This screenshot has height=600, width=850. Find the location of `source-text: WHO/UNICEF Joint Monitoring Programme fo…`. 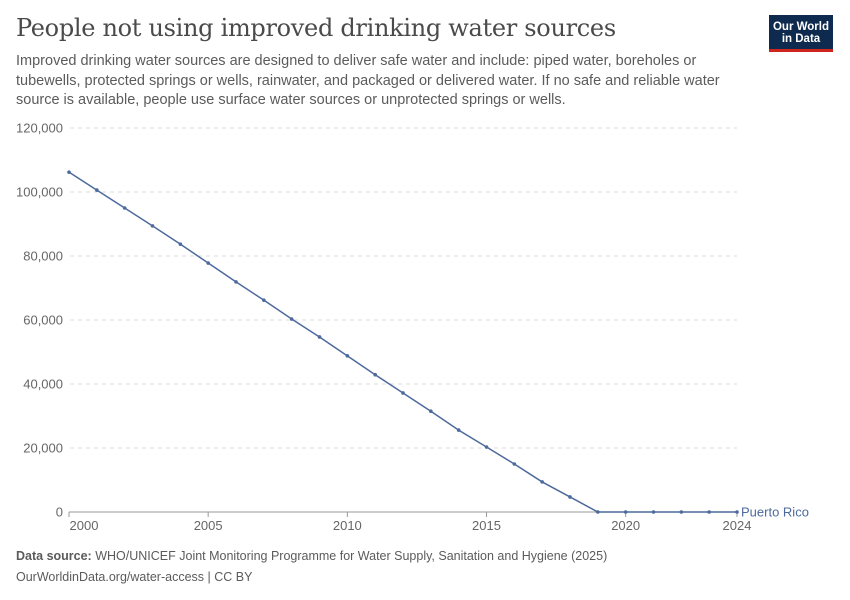

source-text: WHO/UNICEF Joint Monitoring Programme fo… is located at coordinates (351, 556).